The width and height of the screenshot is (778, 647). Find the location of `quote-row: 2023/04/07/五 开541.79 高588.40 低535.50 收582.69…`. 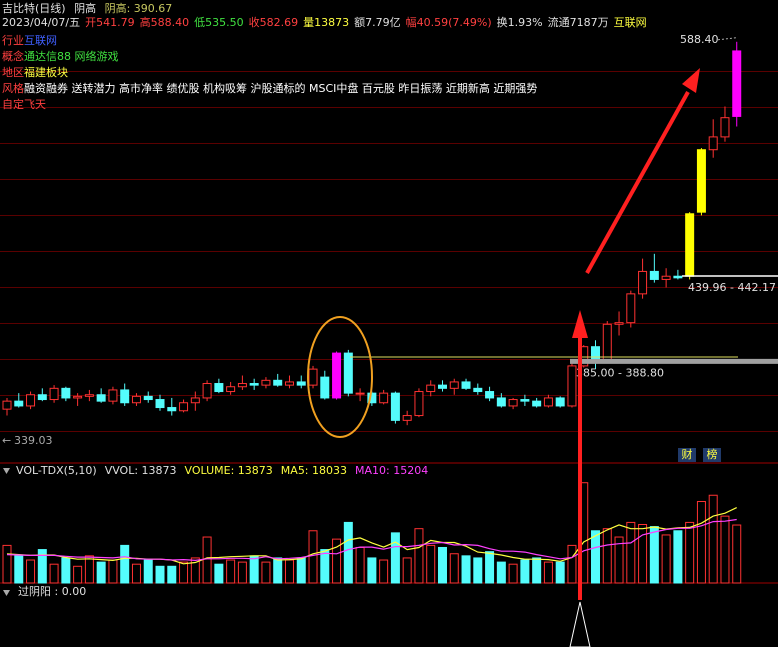

quote-row: 2023/04/07/五 开541.79 高588.40 低535.50 收582.69… is located at coordinates (327, 22).